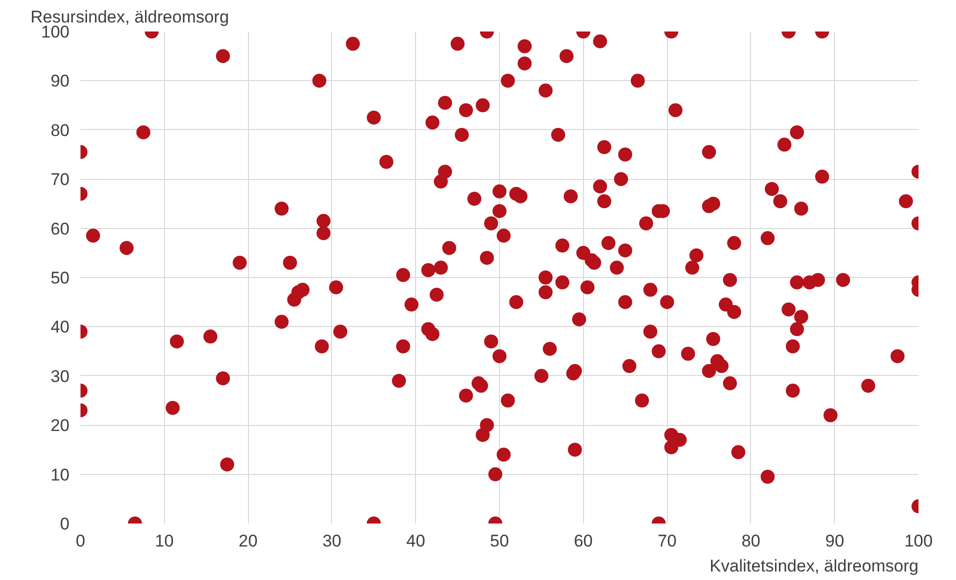 Image resolution: width=956 pixels, height=580 pixels. I want to click on y-tick-label: 50, so click(60, 278).